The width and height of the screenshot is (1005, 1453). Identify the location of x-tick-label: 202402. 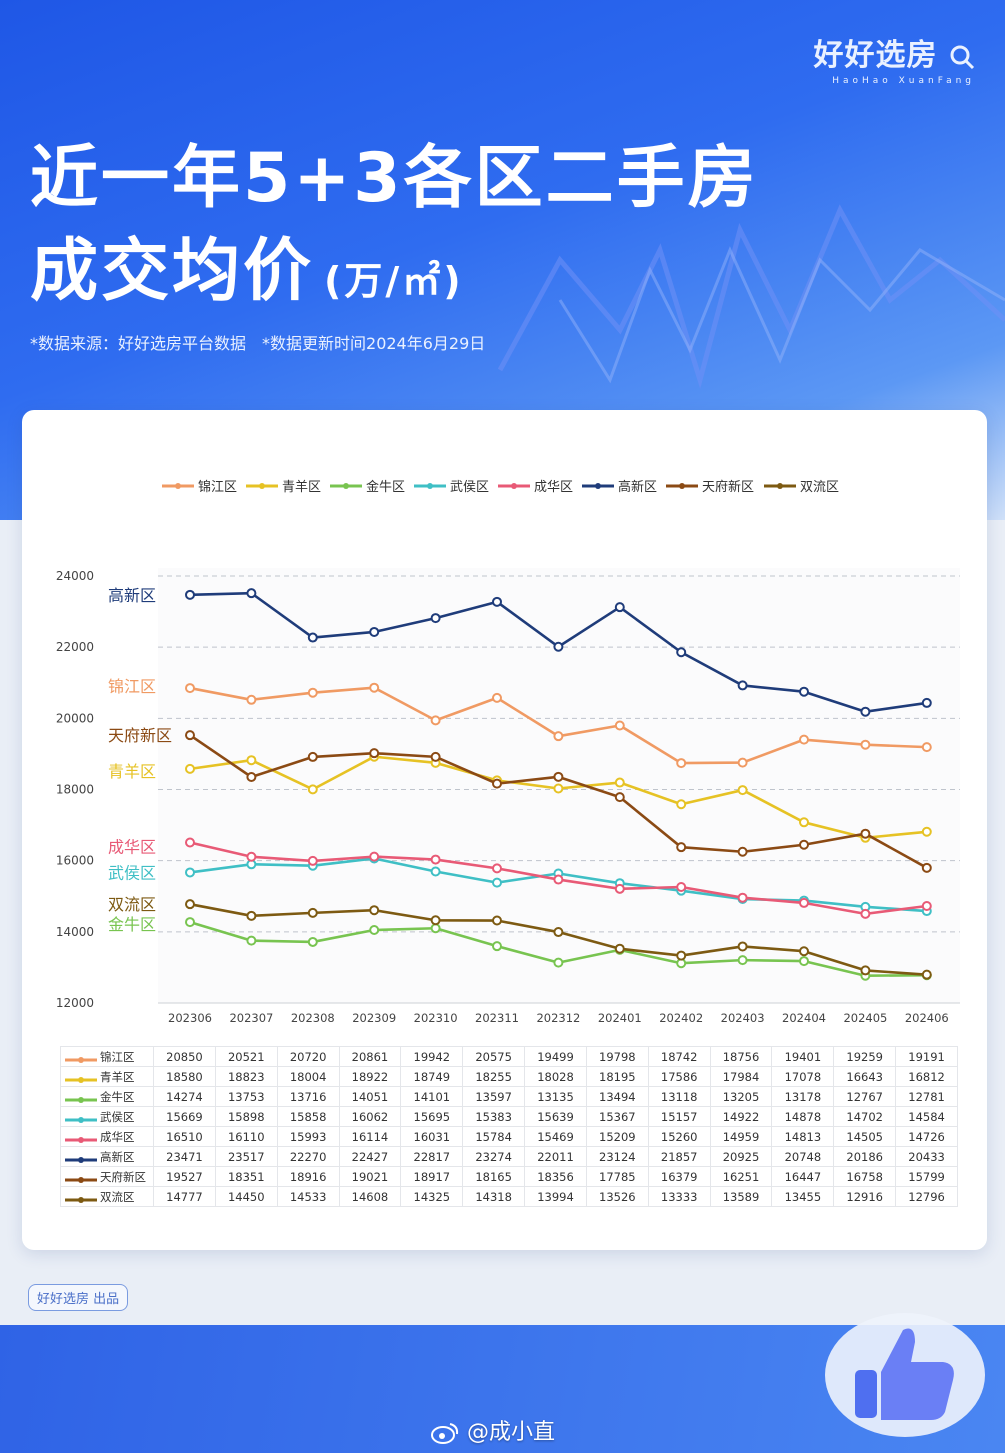
(681, 1018).